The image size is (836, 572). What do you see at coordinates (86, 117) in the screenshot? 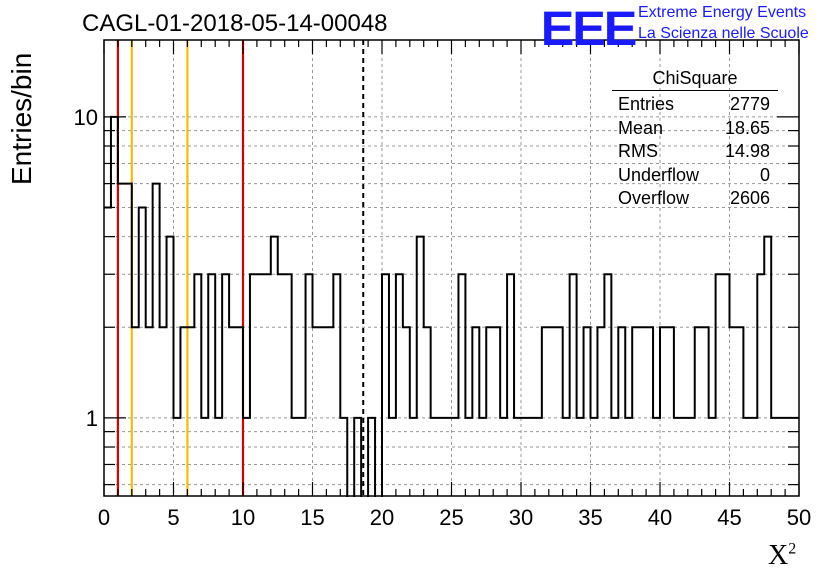
I see `y-tick-label: 10` at bounding box center [86, 117].